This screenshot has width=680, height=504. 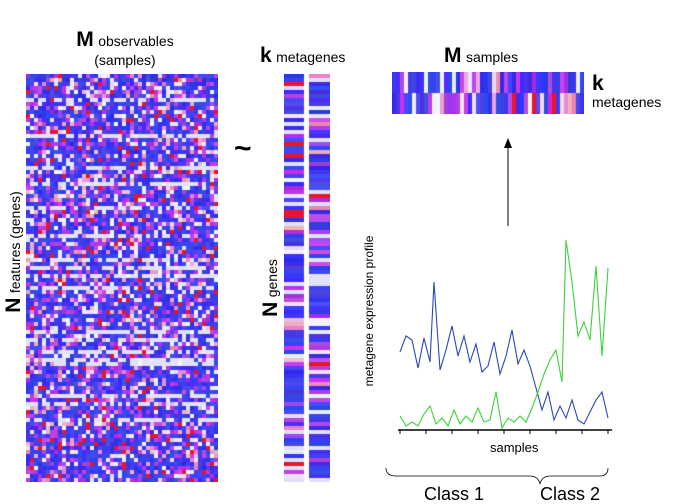 I want to click on metagene-2-line, so click(x=504, y=334).